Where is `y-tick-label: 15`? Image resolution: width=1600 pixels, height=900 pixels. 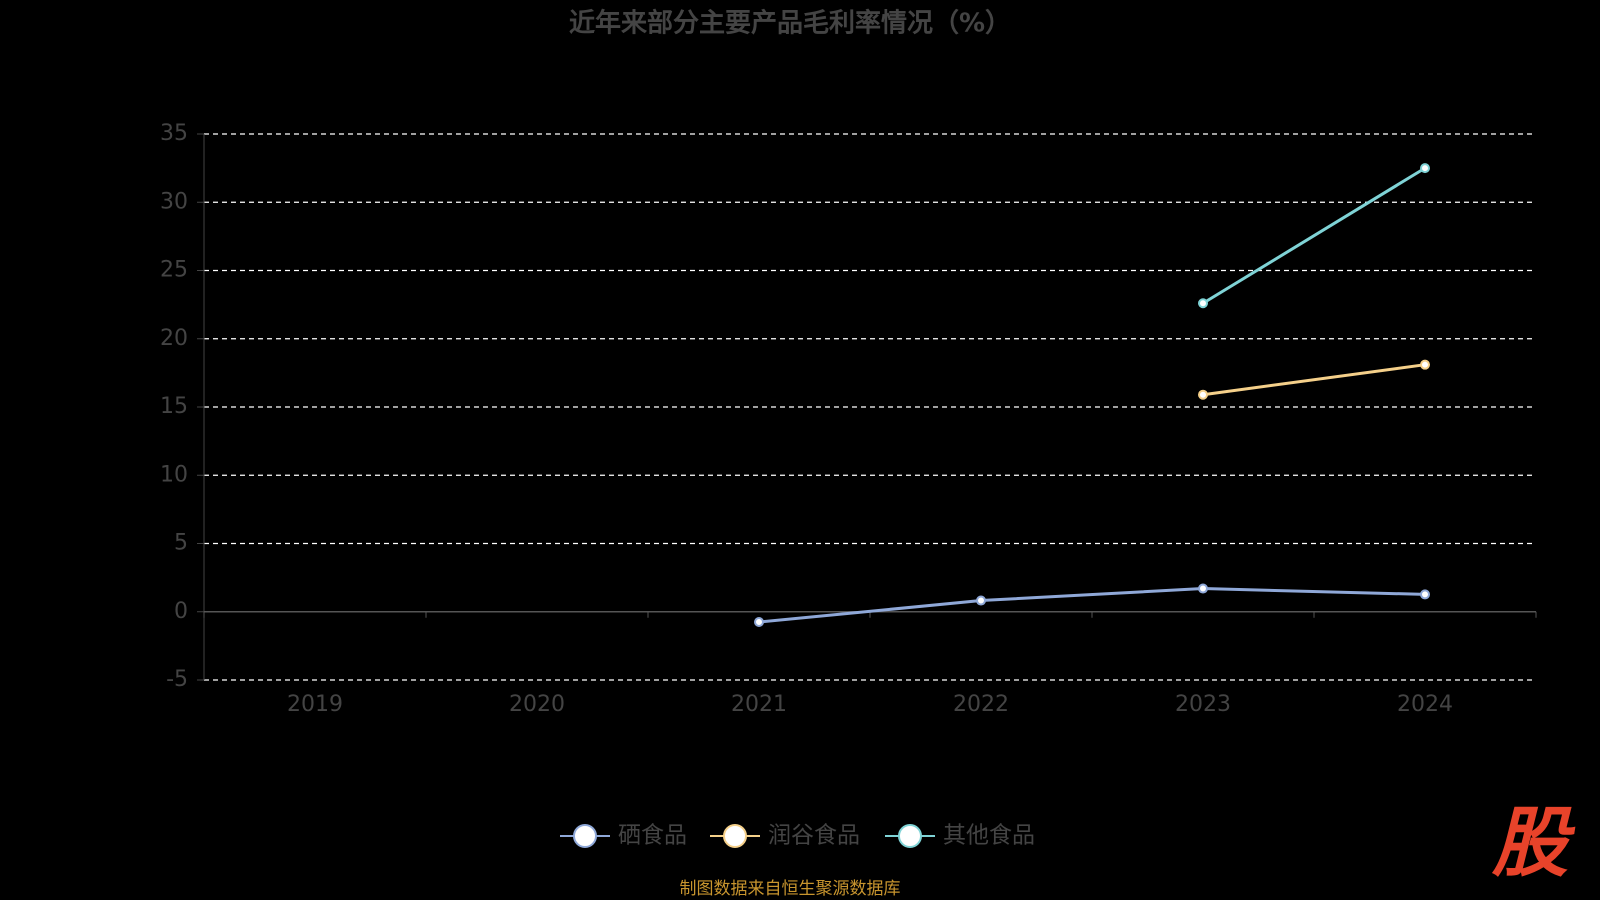
y-tick-label: 15 is located at coordinates (174, 406).